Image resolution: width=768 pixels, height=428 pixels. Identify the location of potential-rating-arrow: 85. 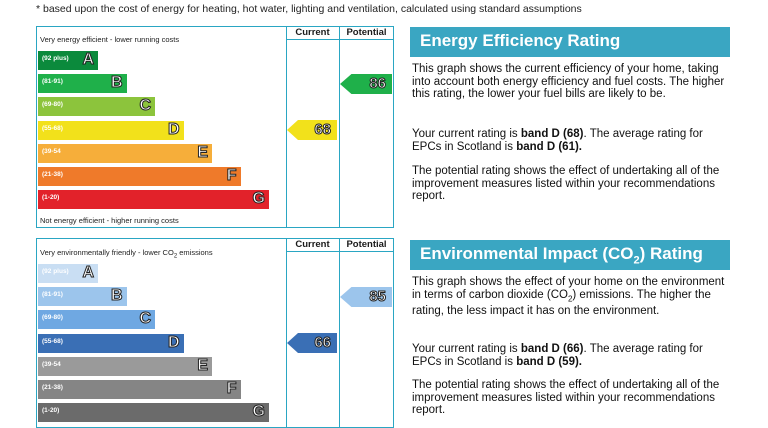
(366, 296).